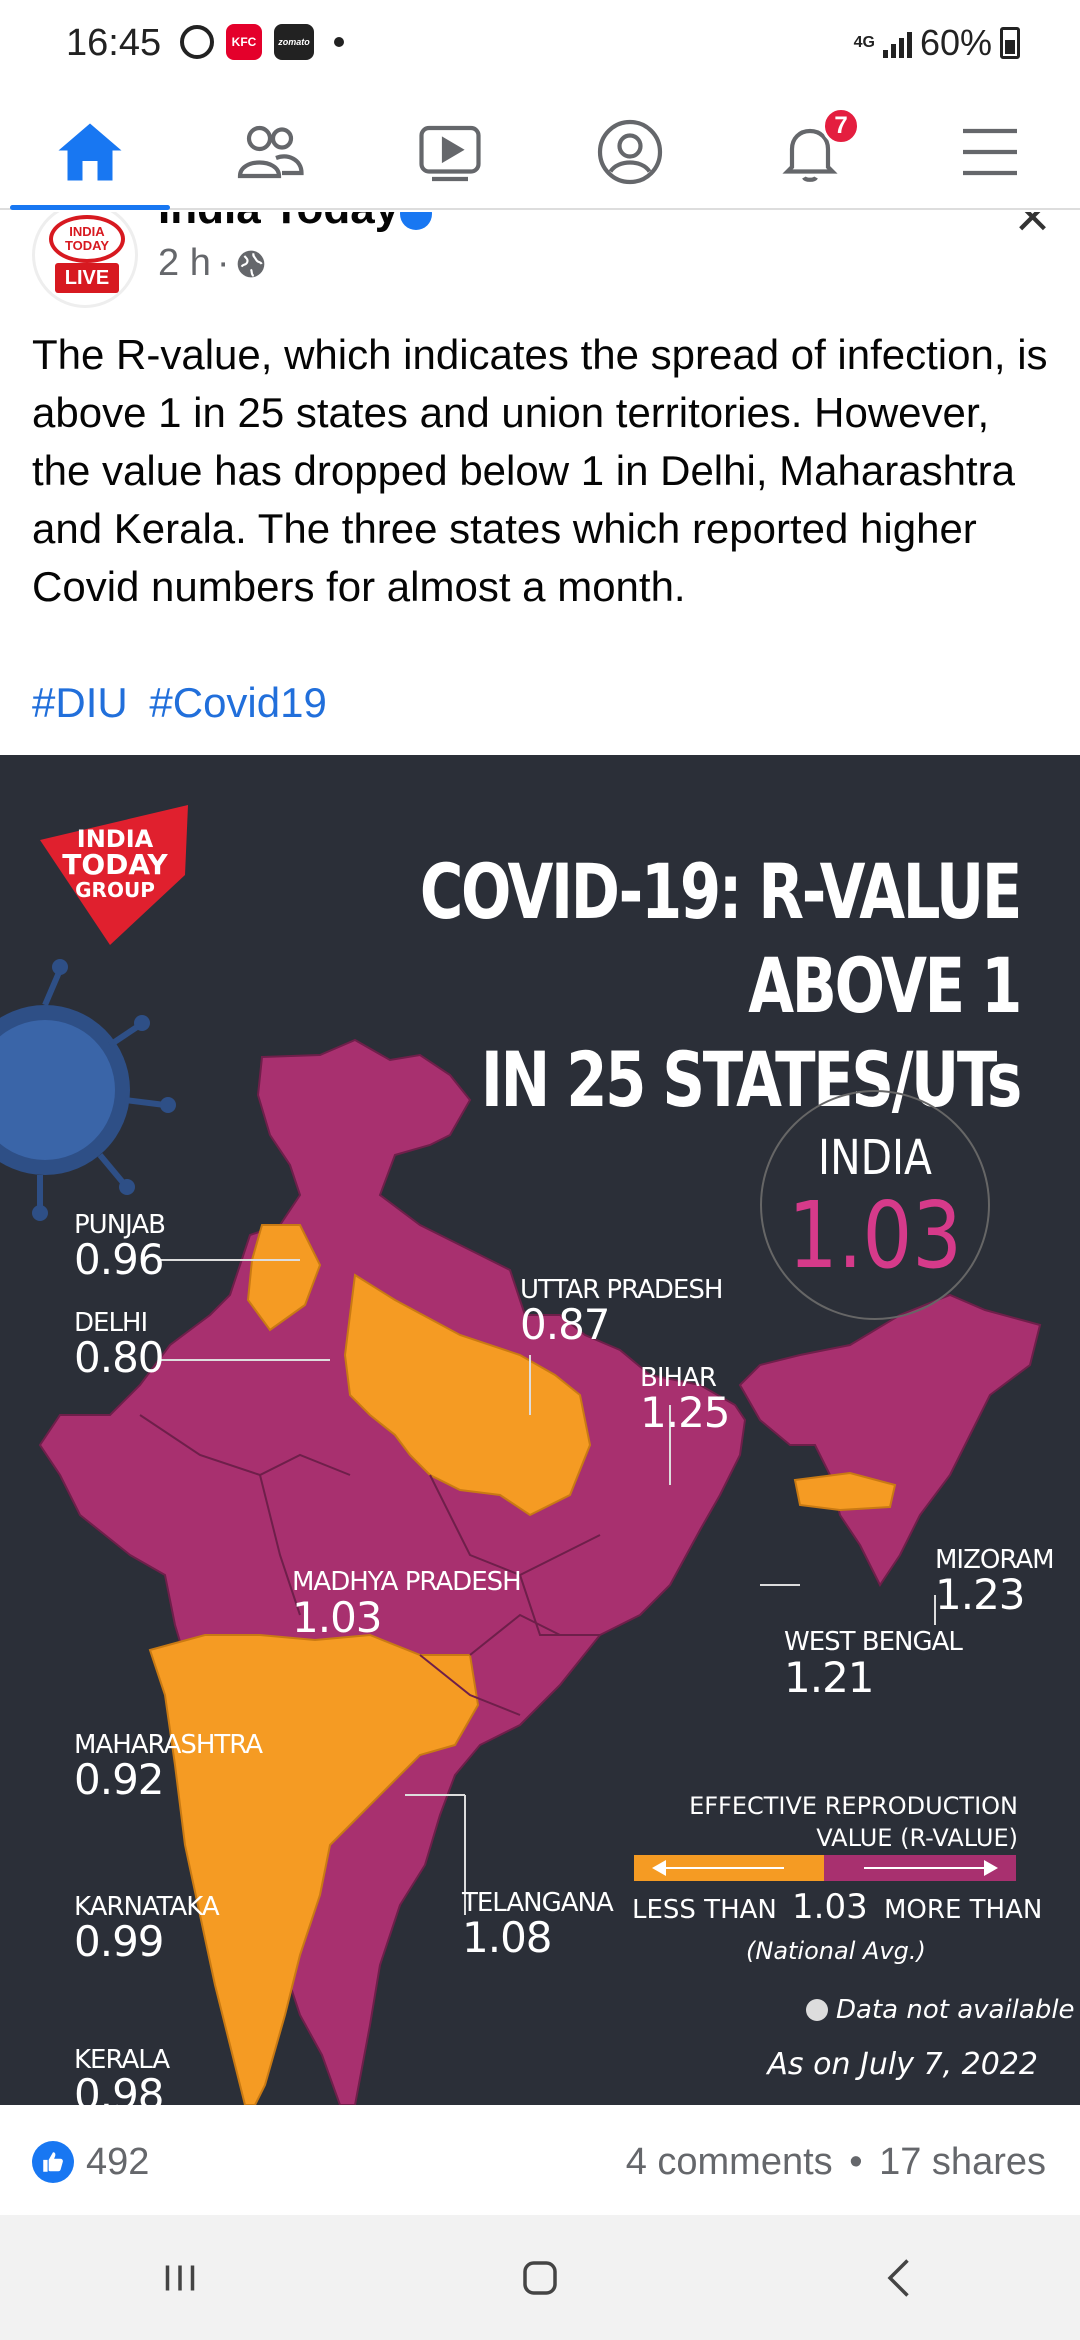 This screenshot has height=2340, width=1080. What do you see at coordinates (540, 2160) in the screenshot?
I see `reactions-bar: 492 4 comments • 17 shares` at bounding box center [540, 2160].